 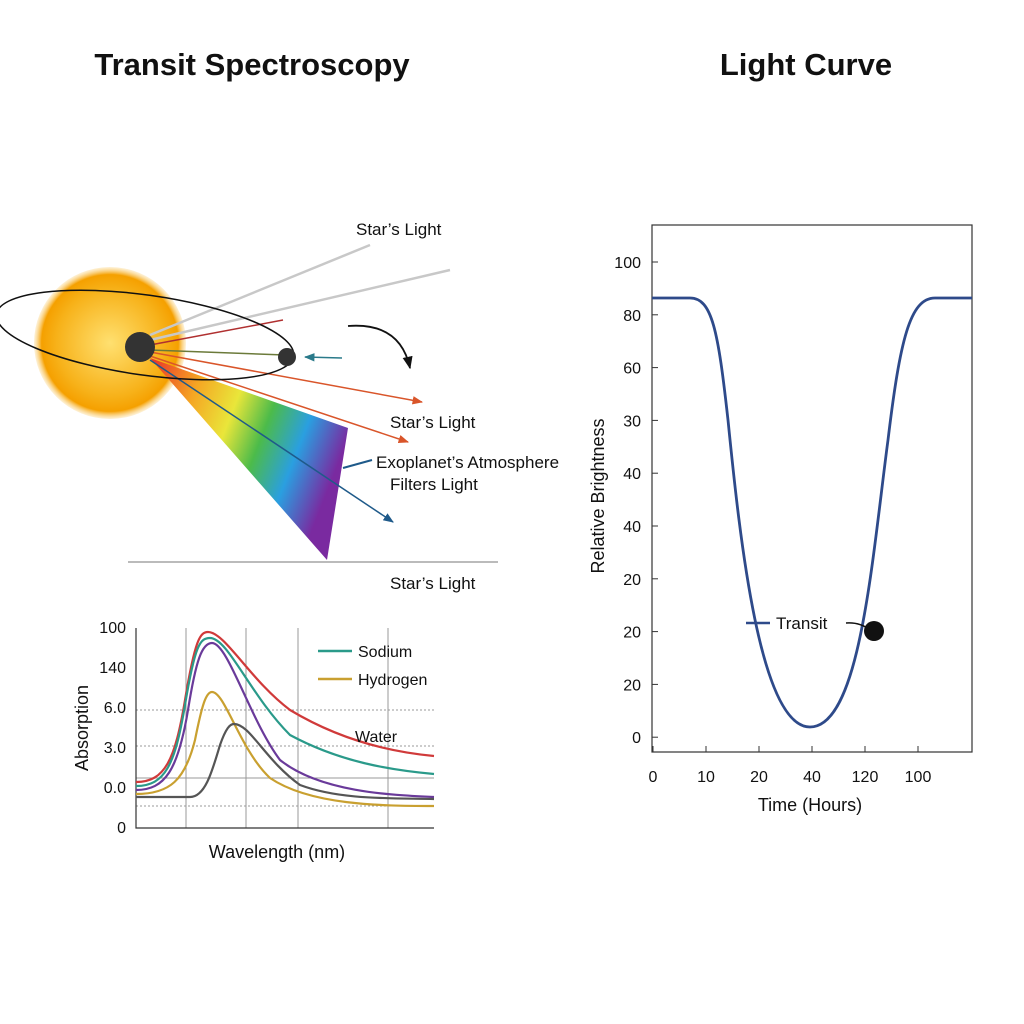 What do you see at coordinates (632, 316) in the screenshot?
I see `y-tick-label: 80` at bounding box center [632, 316].